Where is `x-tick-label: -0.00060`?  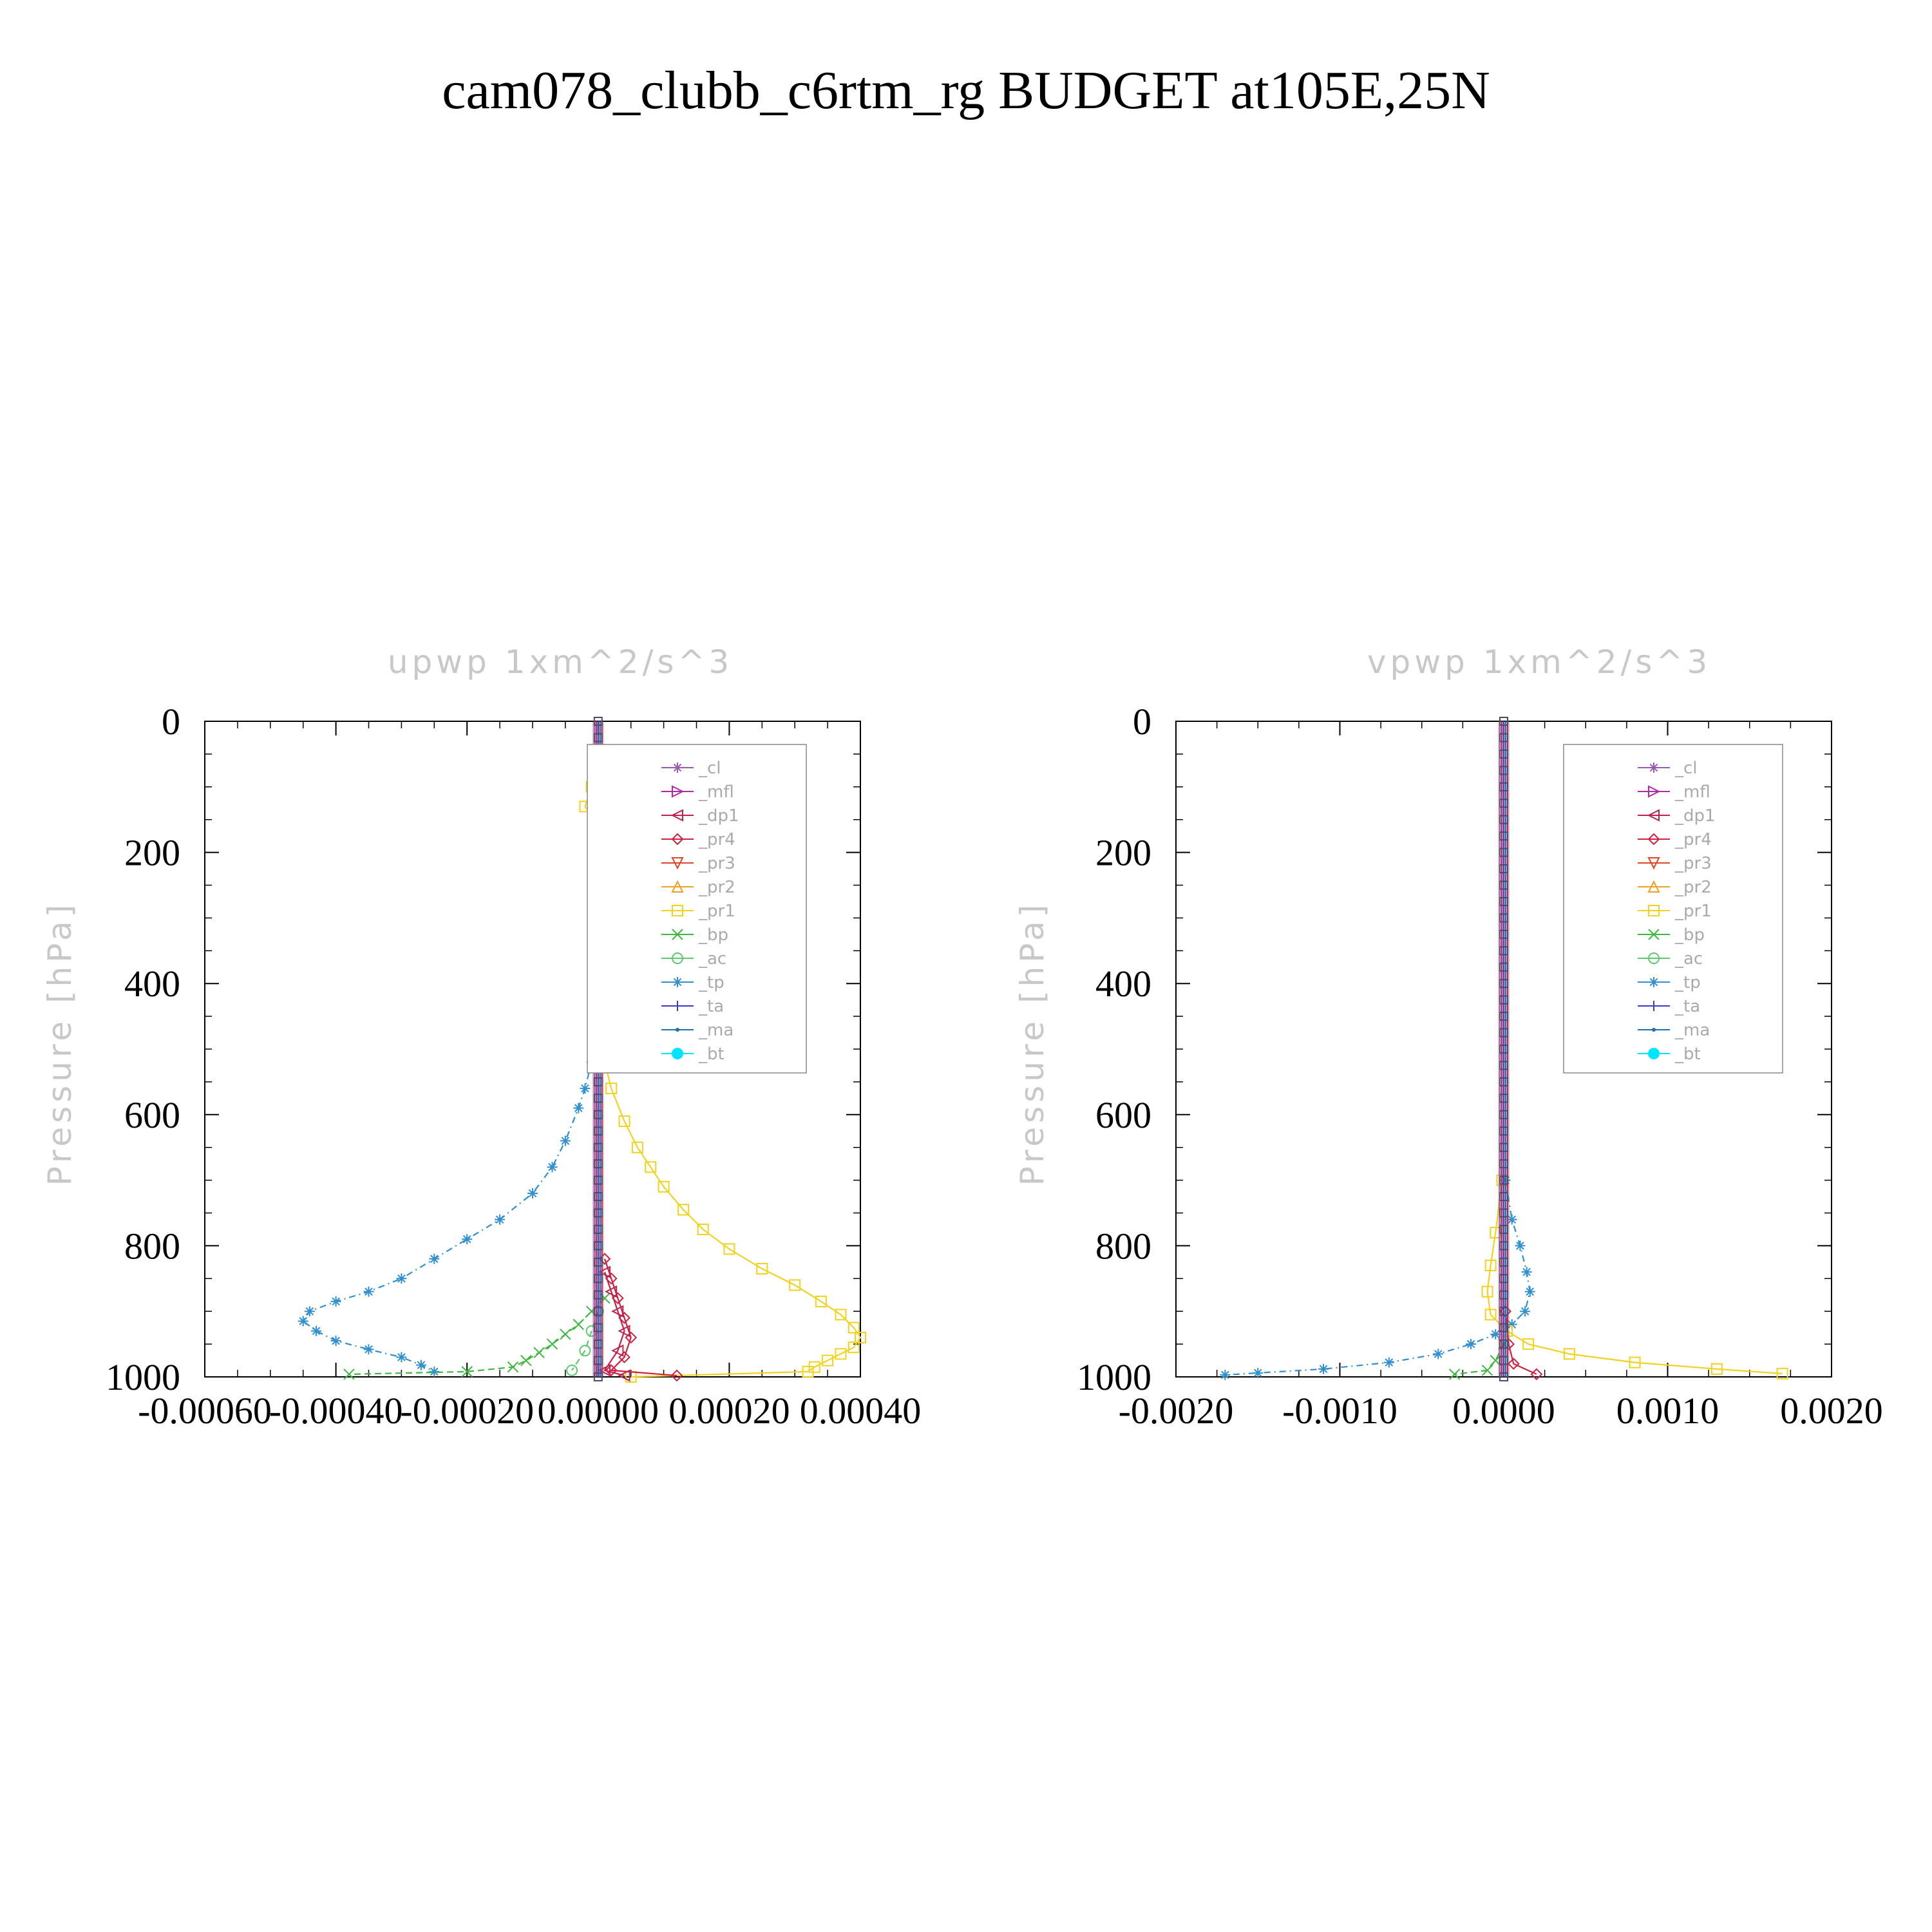
x-tick-label: -0.00060 is located at coordinates (205, 1411).